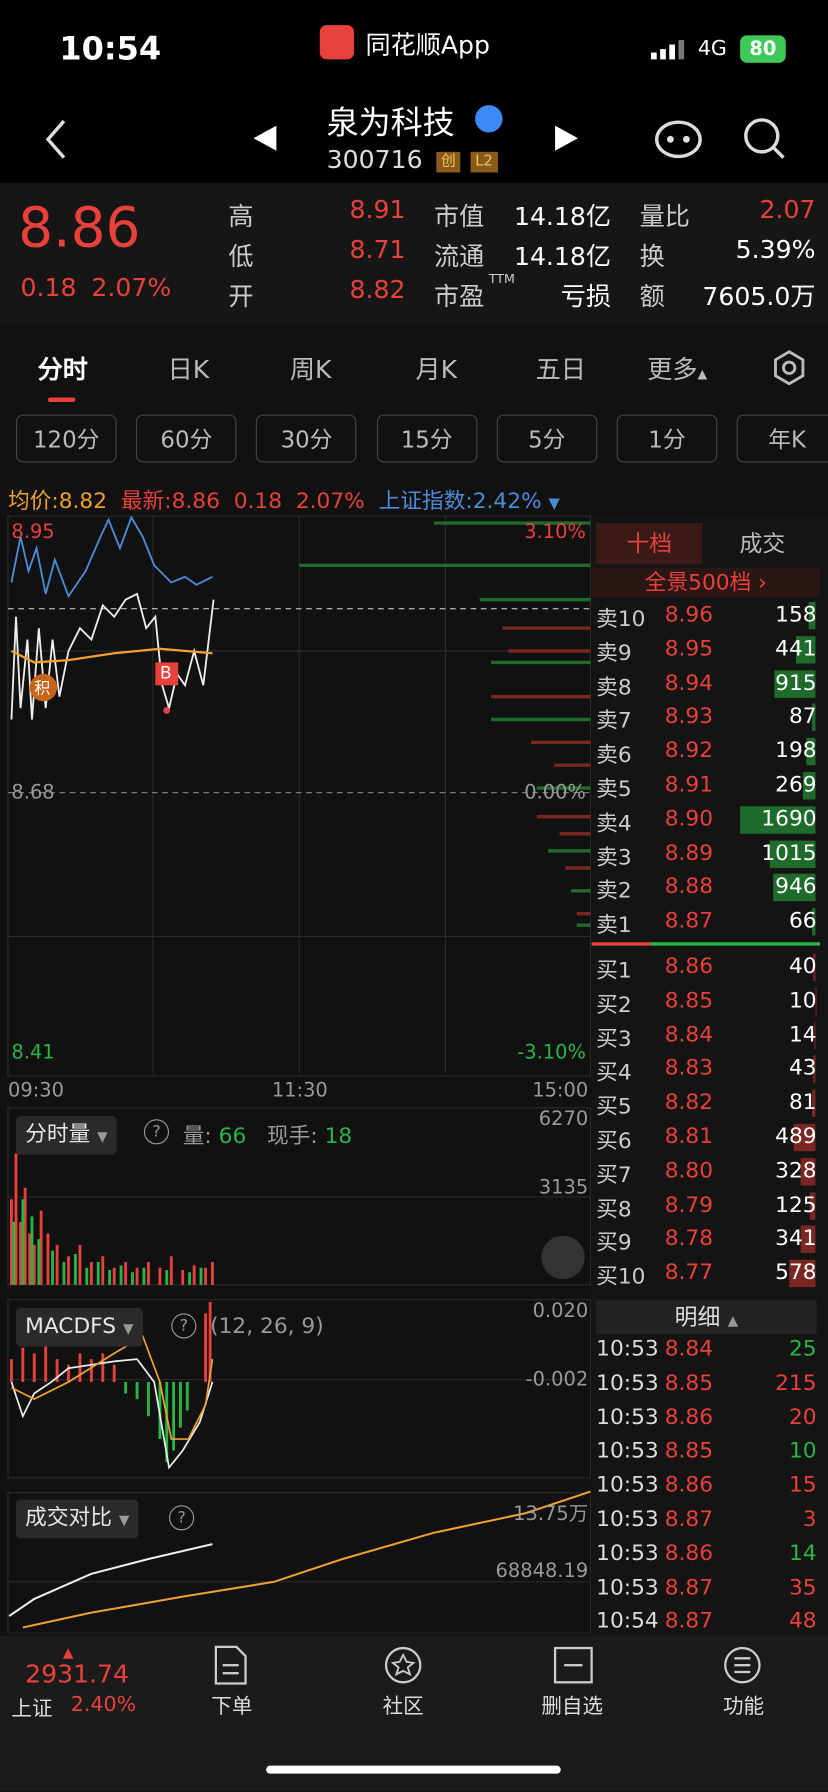  I want to click on tab: 月K, so click(436, 370).